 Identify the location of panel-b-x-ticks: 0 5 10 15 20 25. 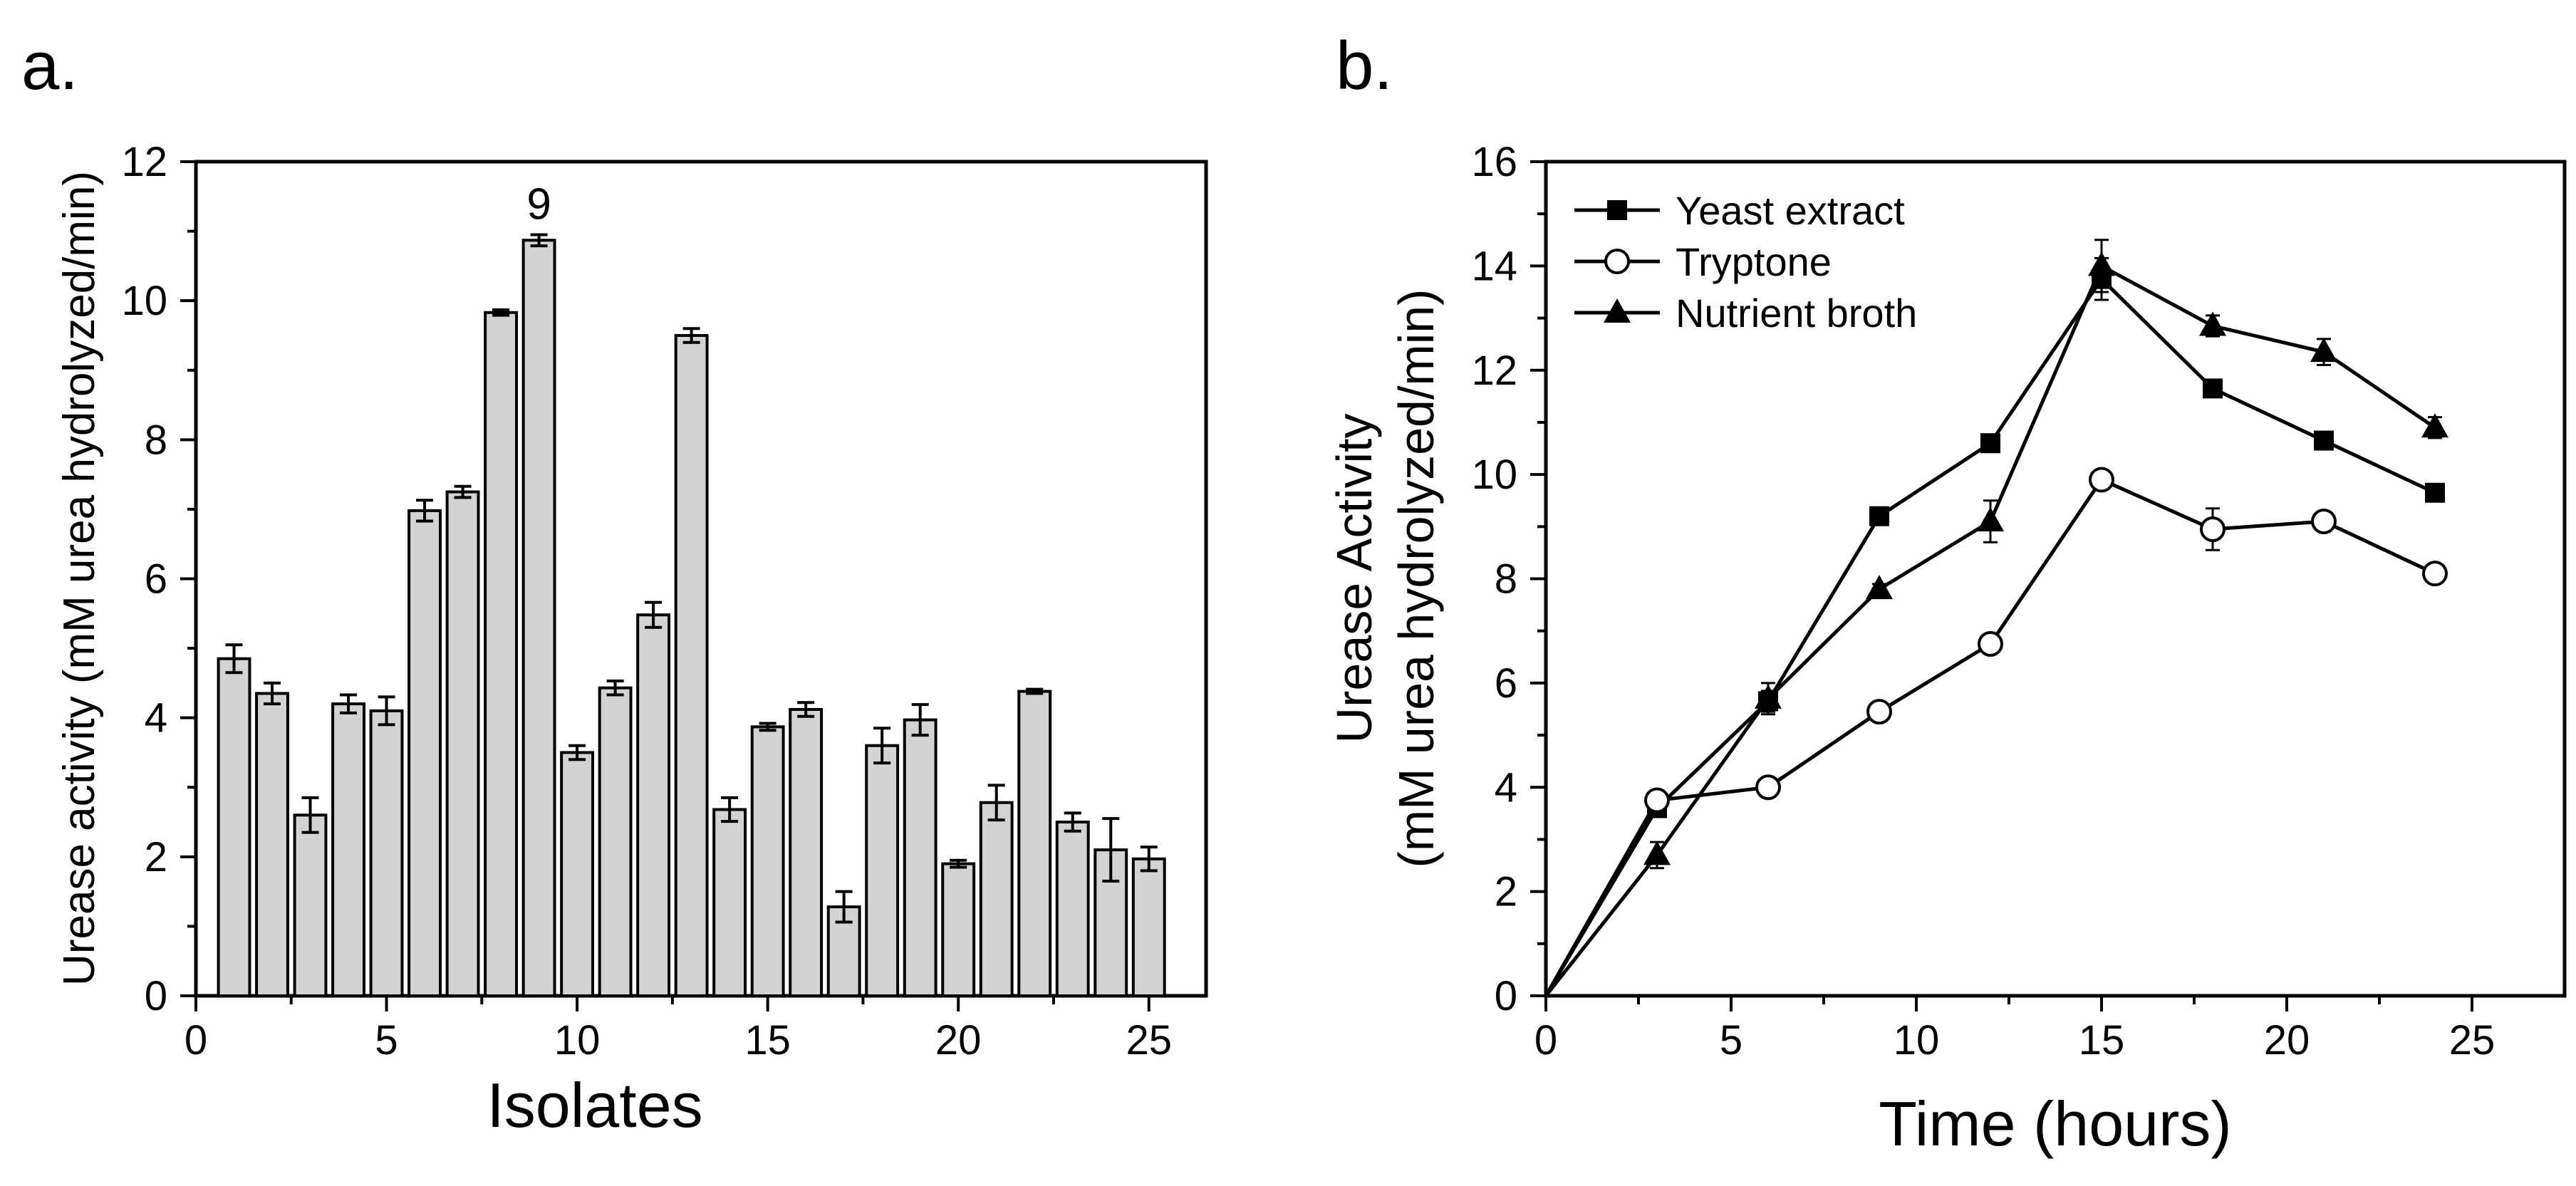
(2014, 1029).